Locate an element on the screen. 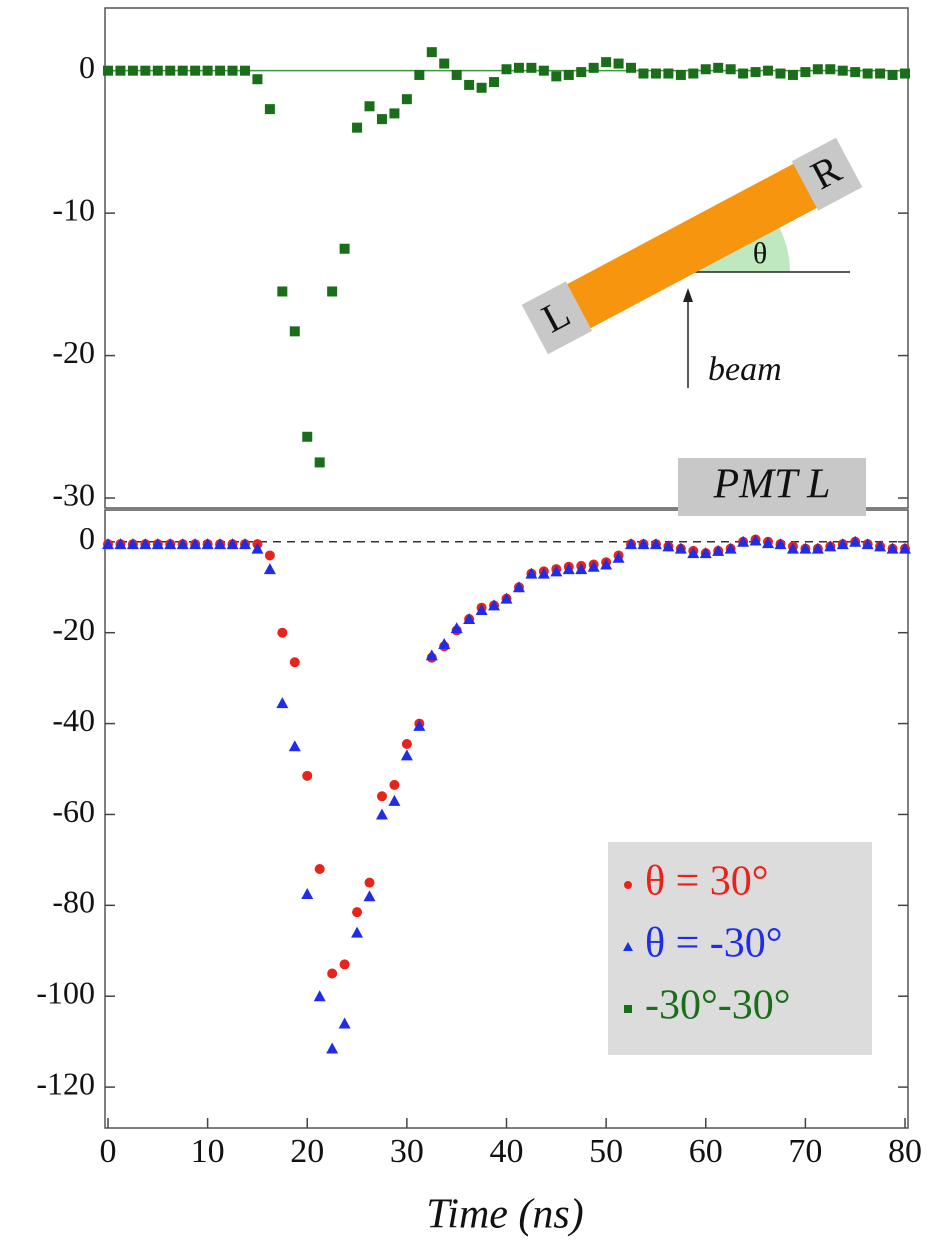 This screenshot has height=1252, width=942. title-box is located at coordinates (772, 487).